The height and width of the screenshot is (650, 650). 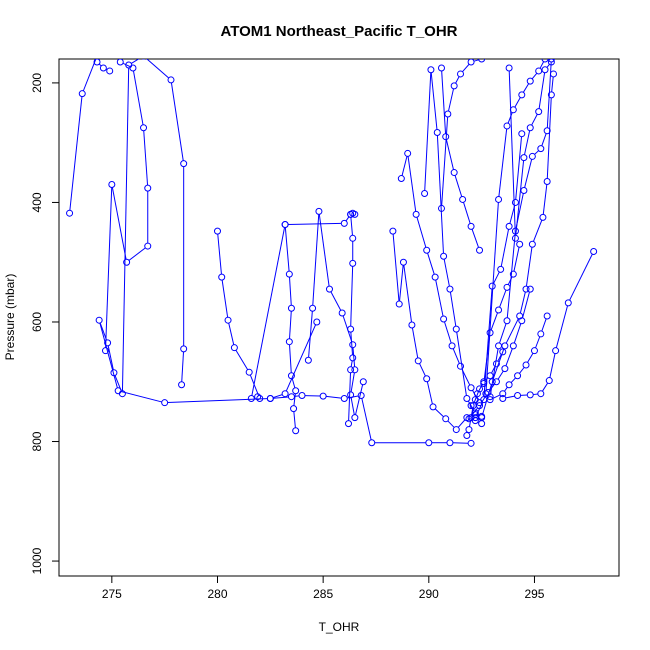 I want to click on x-tick-label: 280, so click(x=217, y=594).